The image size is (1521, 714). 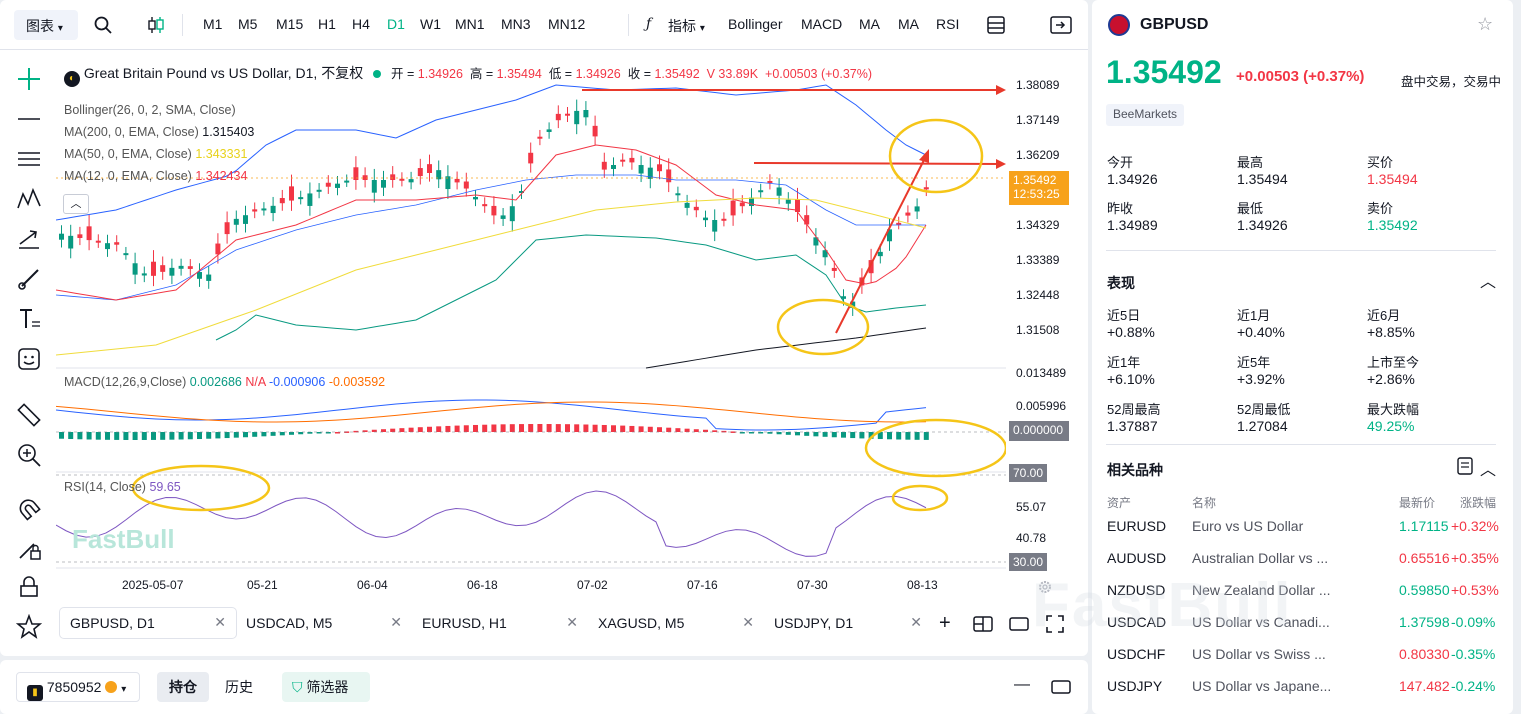 I want to click on tab-usdjpy: USDJPY, D1 ✕, so click(x=848, y=623).